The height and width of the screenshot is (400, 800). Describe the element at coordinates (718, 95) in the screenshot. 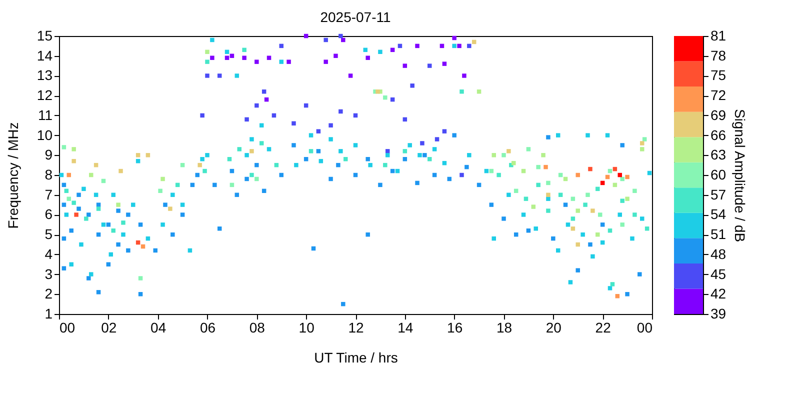

I see `color-bar-label: 72` at that location.